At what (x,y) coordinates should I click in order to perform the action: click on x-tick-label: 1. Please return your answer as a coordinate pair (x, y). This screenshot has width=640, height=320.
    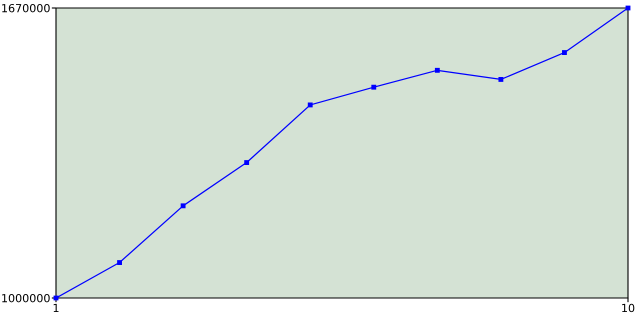
    Looking at the image, I should click on (56, 308).